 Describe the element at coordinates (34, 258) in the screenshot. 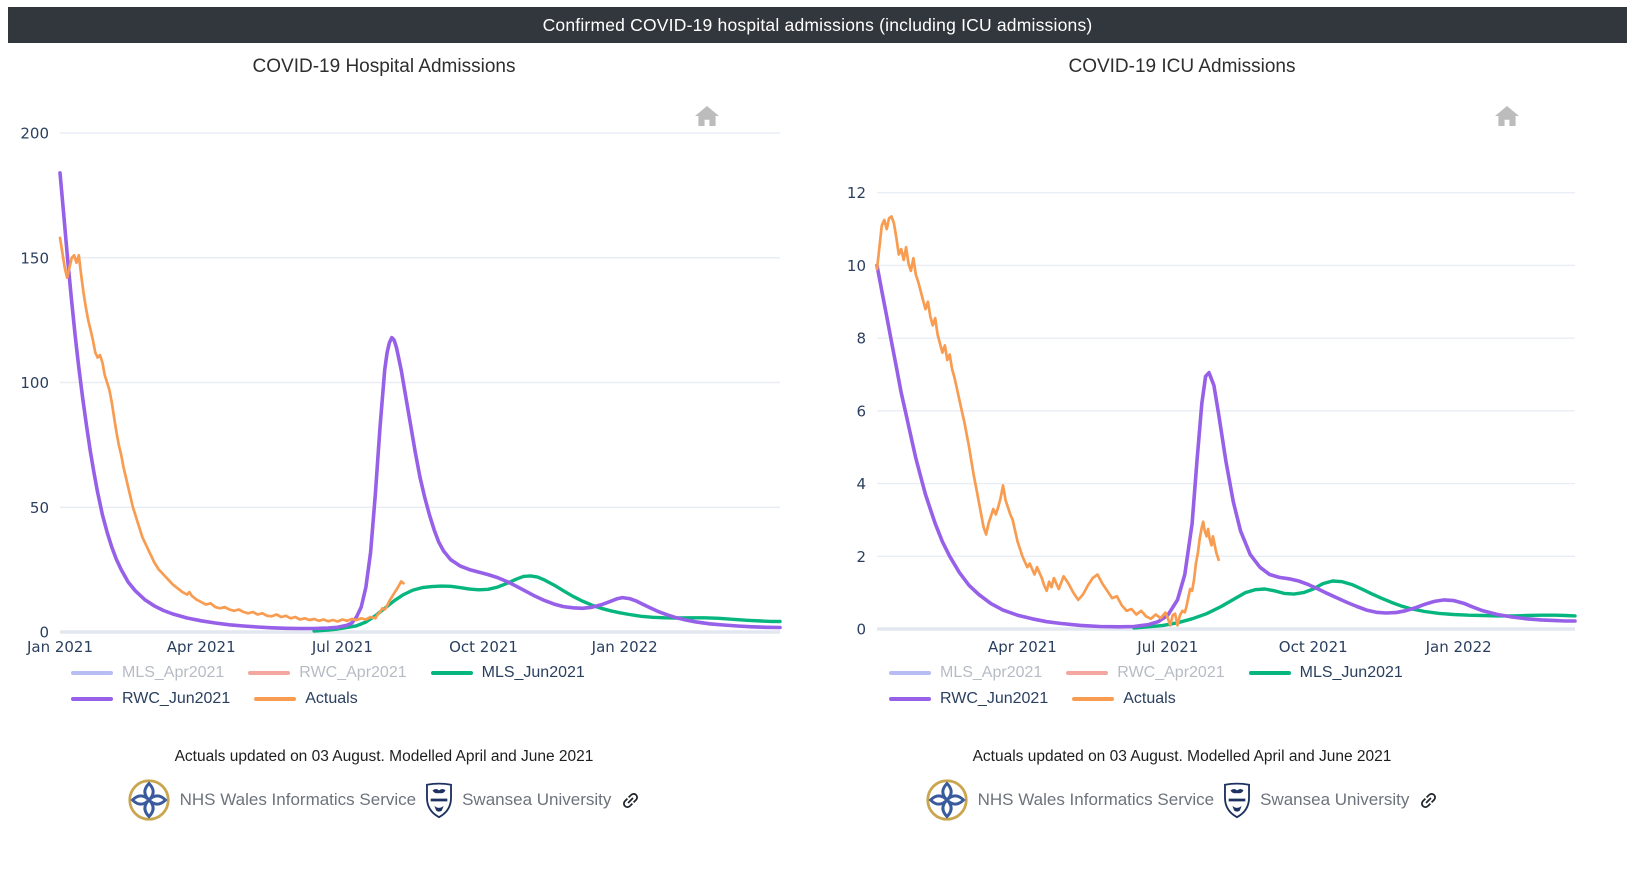

I see `svg-text: 150` at that location.